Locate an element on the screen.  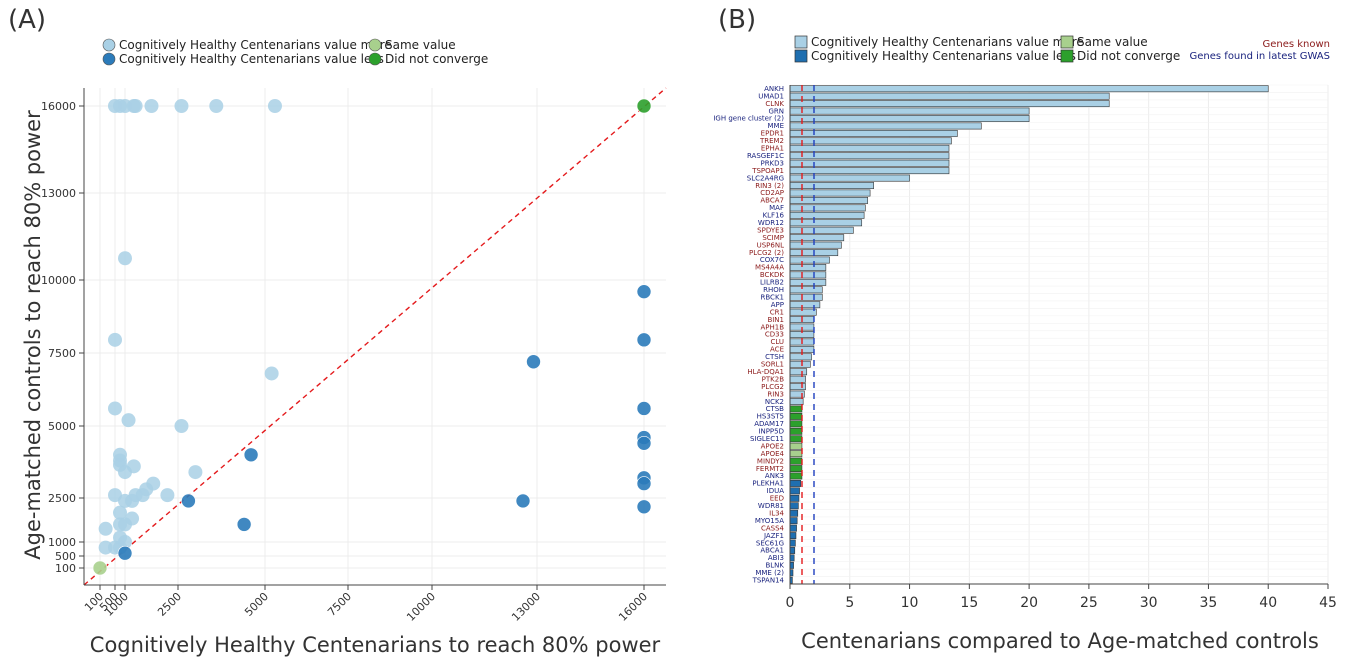
panel-b-category-label: COX7C is located at coordinates (772, 260).